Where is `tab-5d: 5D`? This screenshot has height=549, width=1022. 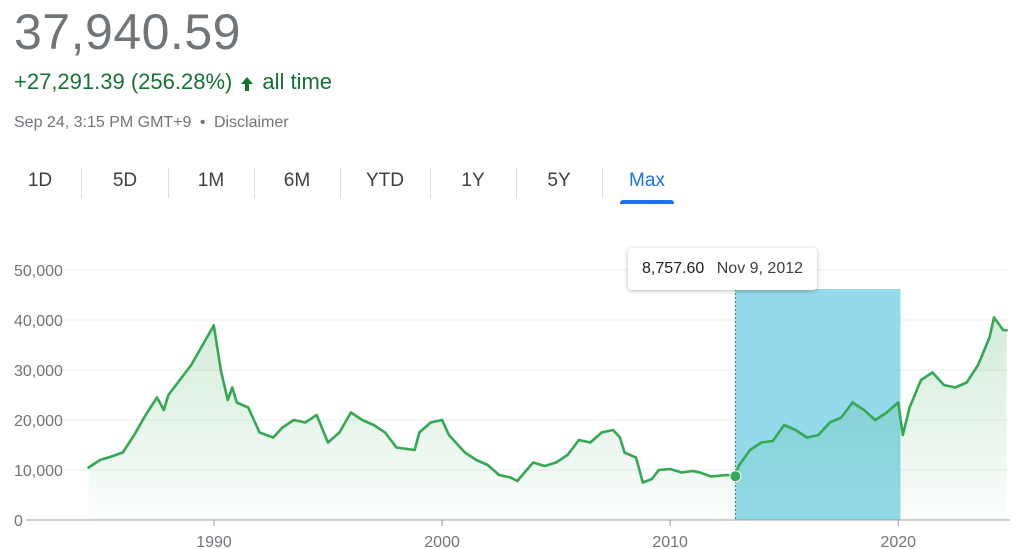 tab-5d: 5D is located at coordinates (125, 180).